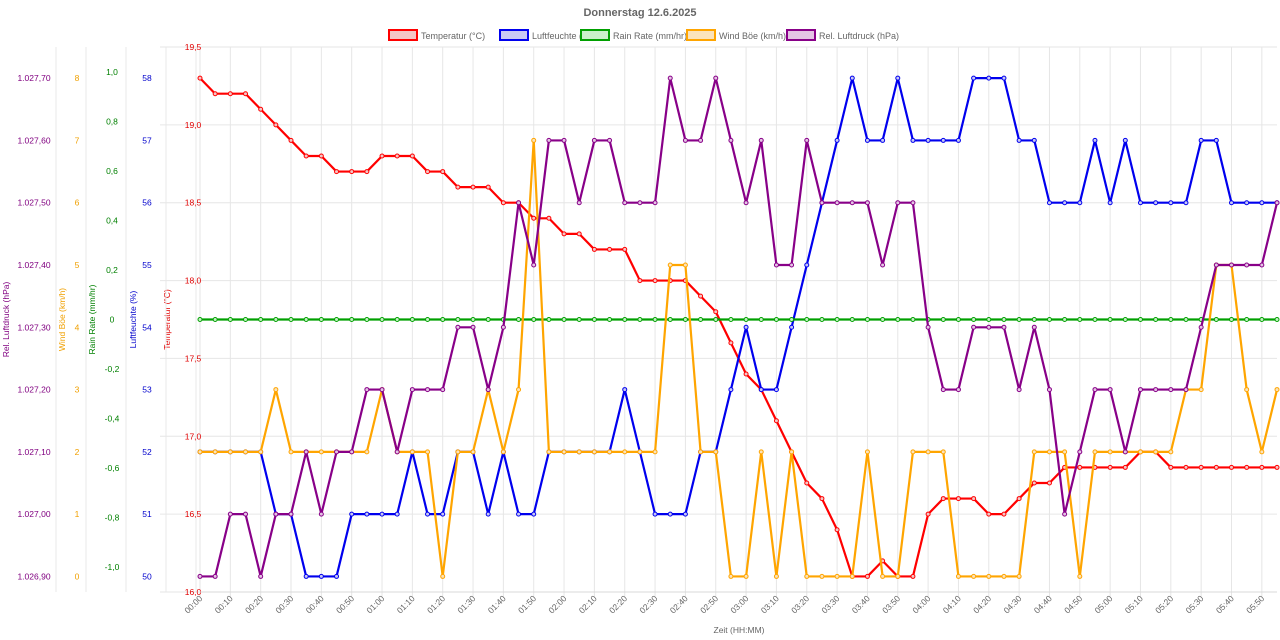 This screenshot has width=1280, height=640. What do you see at coordinates (193, 592) in the screenshot?
I see `y-tick-label: 16,0` at bounding box center [193, 592].